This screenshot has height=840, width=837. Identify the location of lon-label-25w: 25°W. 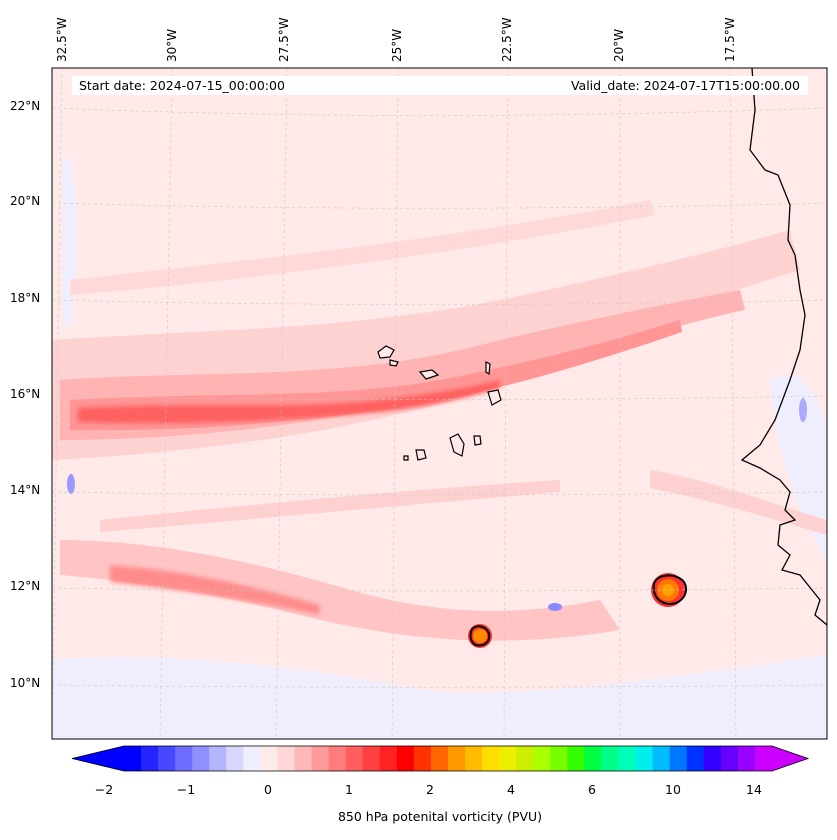
(397, 45).